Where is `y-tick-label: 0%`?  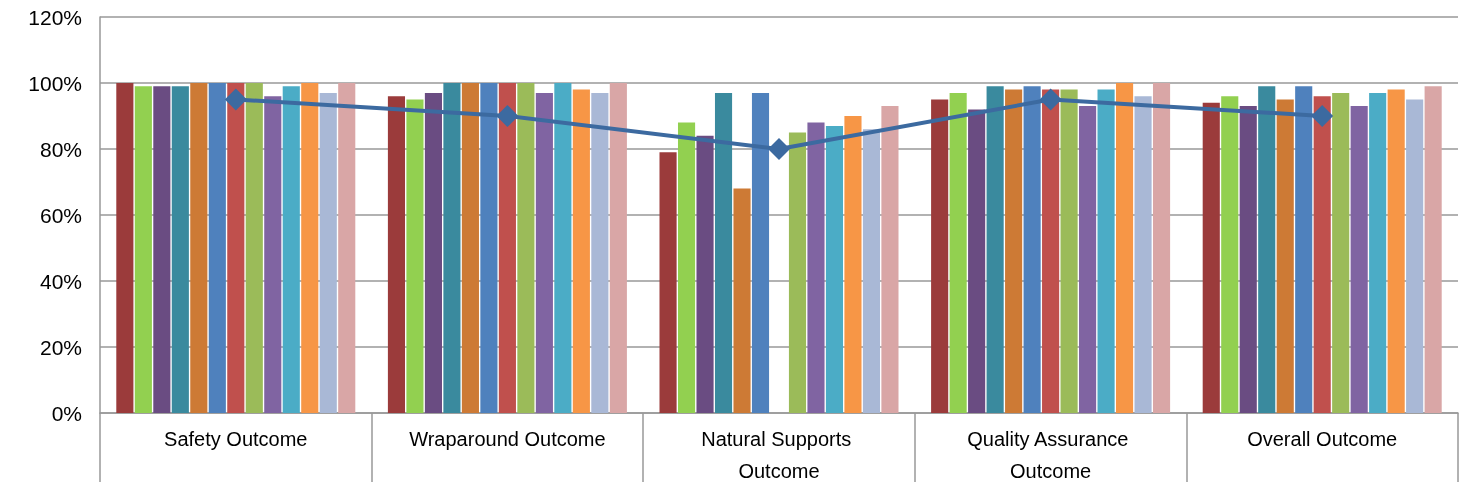
y-tick-label: 0% is located at coordinates (66, 413).